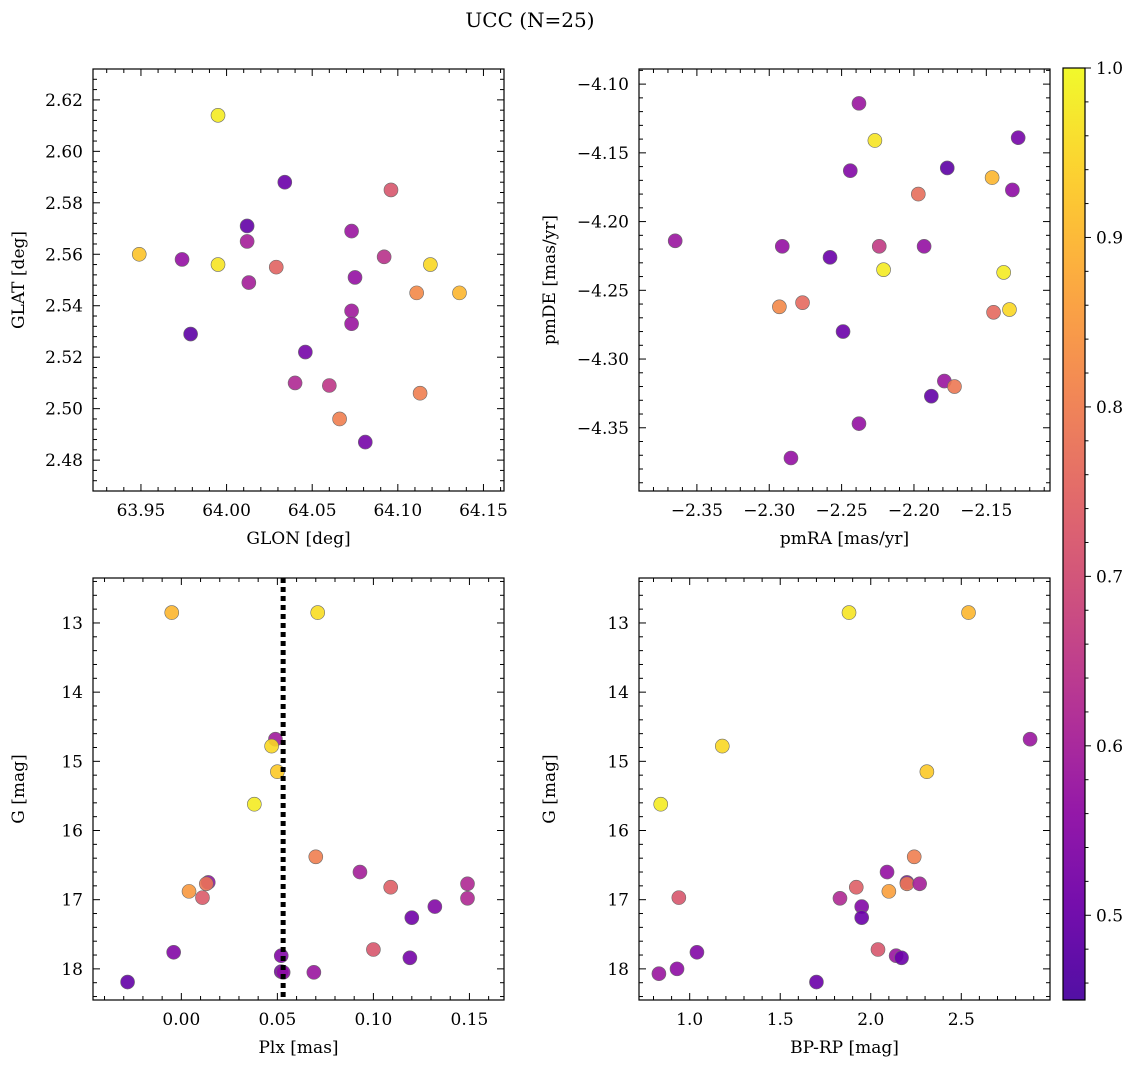 This screenshot has width=1136, height=1068. What do you see at coordinates (603, 223) in the screenshot?
I see `y-tick-label: −4.20` at bounding box center [603, 223].